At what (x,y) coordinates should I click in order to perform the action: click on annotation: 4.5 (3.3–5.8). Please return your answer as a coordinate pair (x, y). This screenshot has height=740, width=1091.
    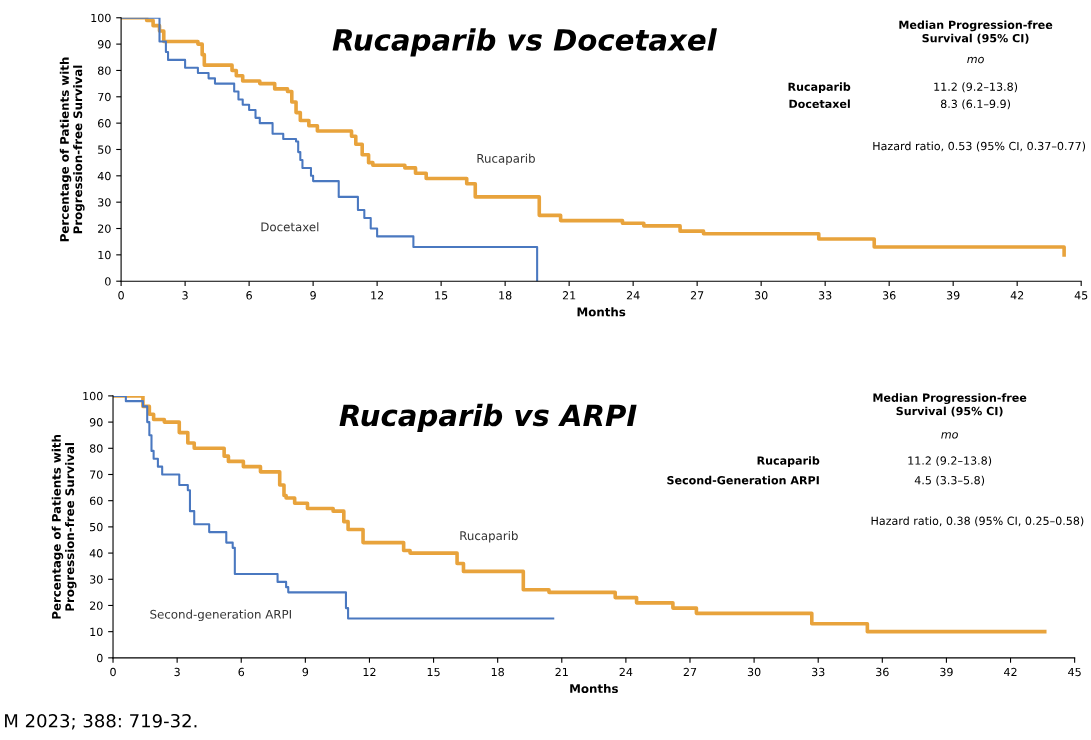
    Looking at the image, I should click on (949, 480).